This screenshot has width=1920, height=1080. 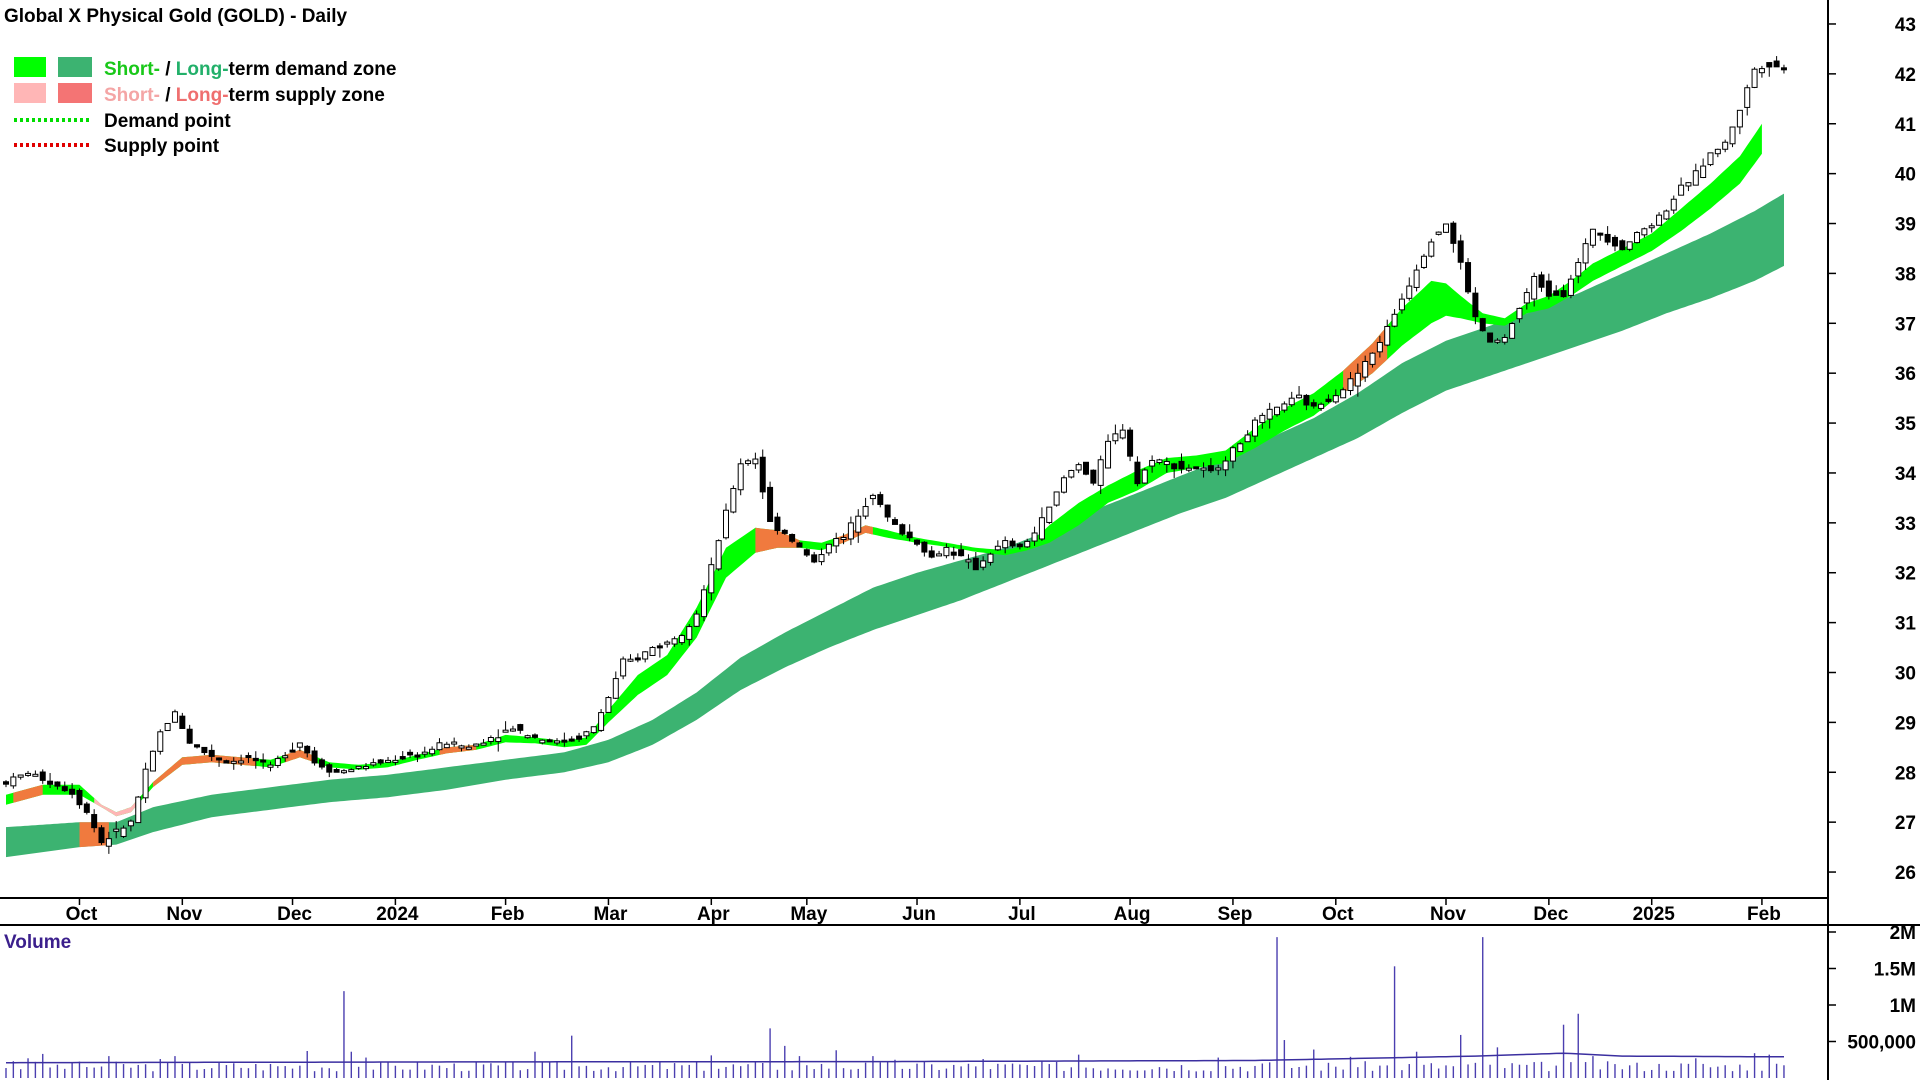 What do you see at coordinates (82, 914) in the screenshot?
I see `x-tick-label: Oct` at bounding box center [82, 914].